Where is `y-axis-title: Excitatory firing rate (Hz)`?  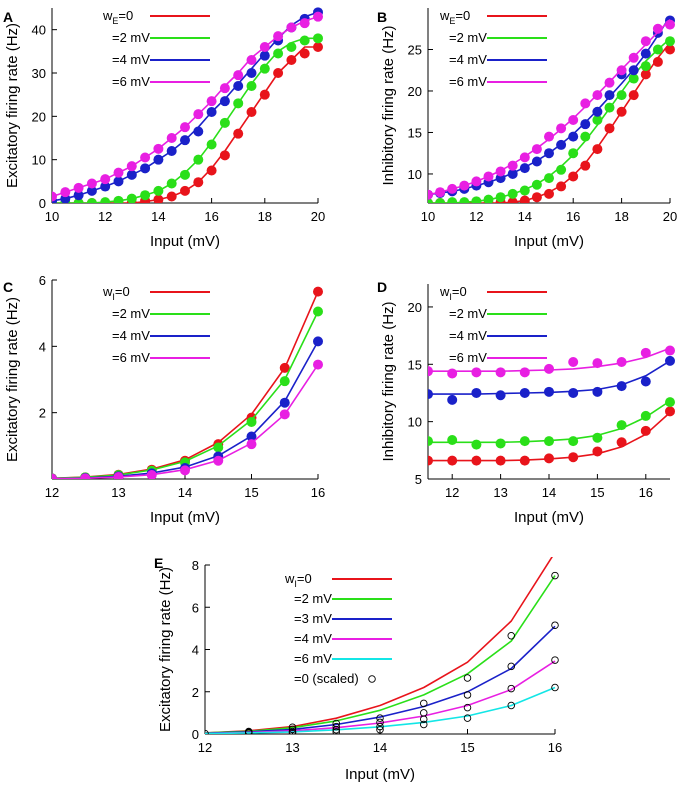
y-axis-title: Excitatory firing rate (Hz) is located at coordinates (12, 105).